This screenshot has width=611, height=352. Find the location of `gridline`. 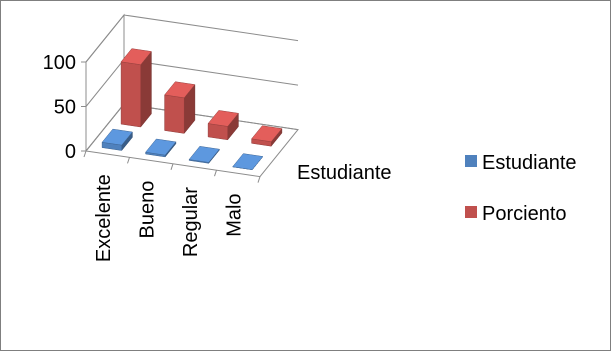

gridline is located at coordinates (192, 38).